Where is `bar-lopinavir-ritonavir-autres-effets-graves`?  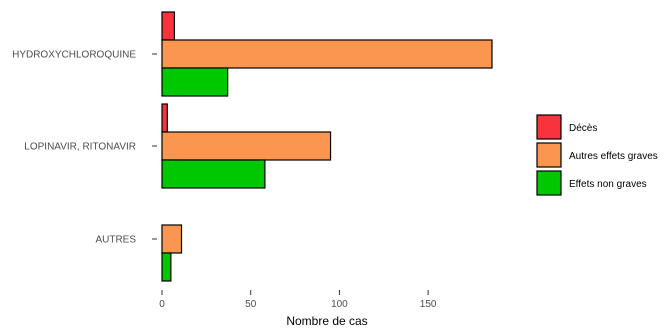 bar-lopinavir-ritonavir-autres-effets-graves is located at coordinates (246, 146).